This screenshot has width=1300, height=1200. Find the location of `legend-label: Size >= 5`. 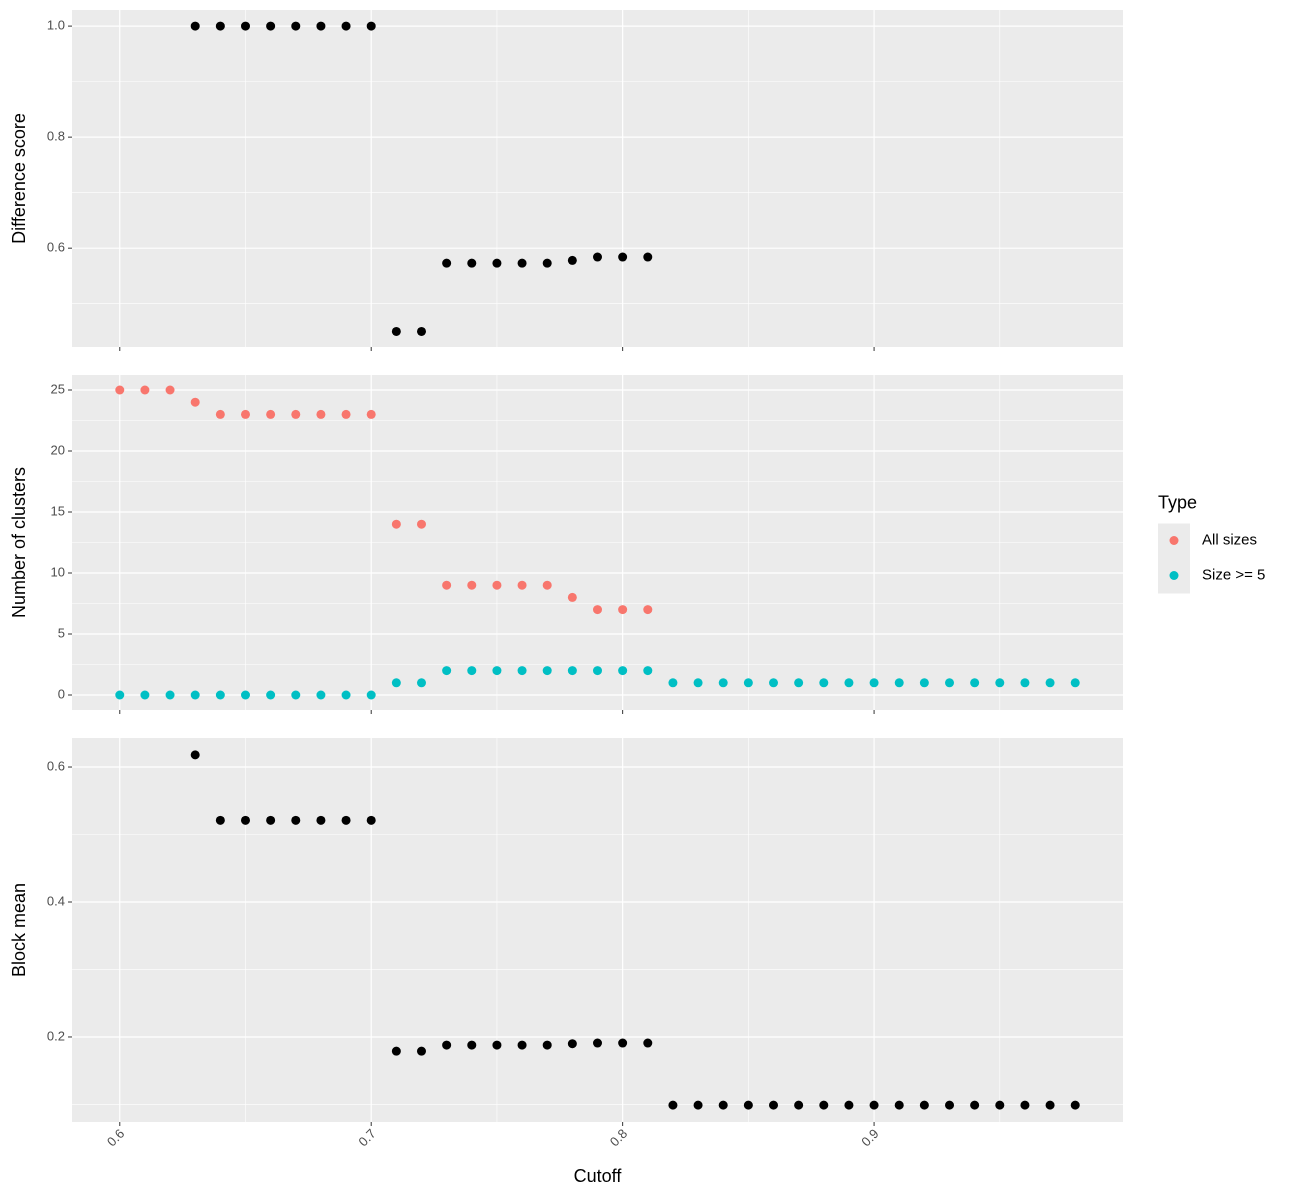

legend-label: Size >= 5 is located at coordinates (1233, 574).